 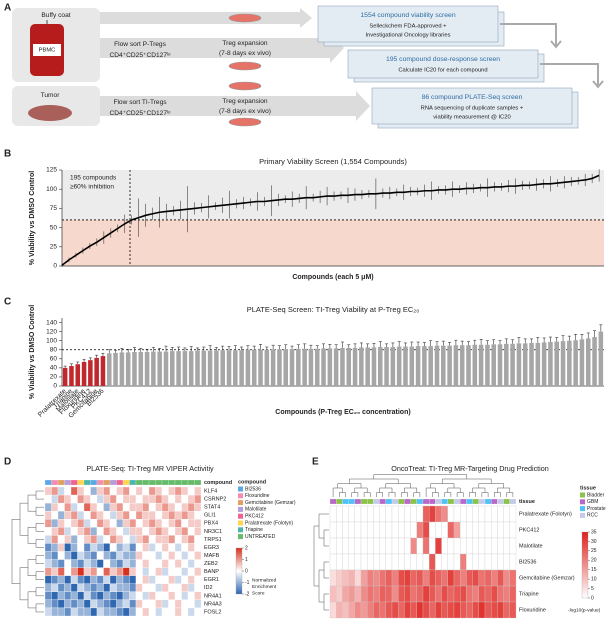 What do you see at coordinates (245, 43) in the screenshot?
I see `step-text: Treg expansion` at bounding box center [245, 43].